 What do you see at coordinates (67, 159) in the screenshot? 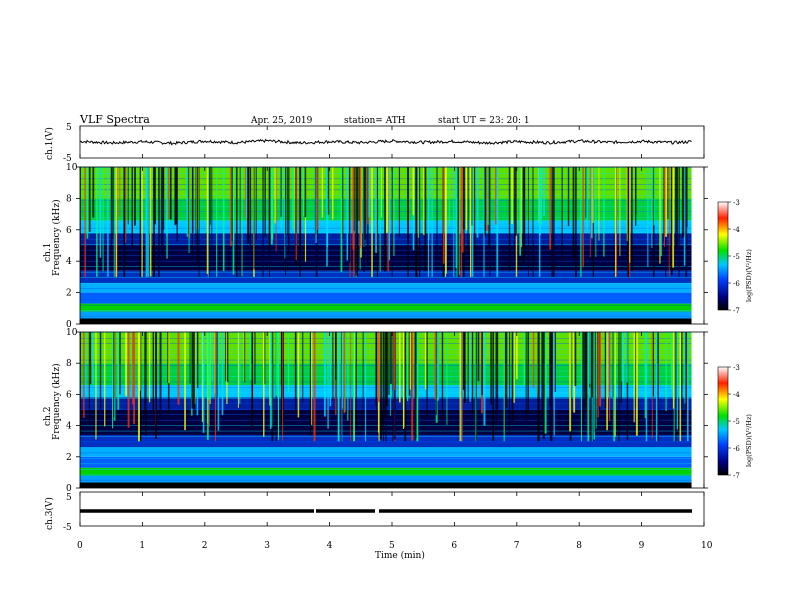
I see `ch1-ytick-bottom: -5` at bounding box center [67, 159].